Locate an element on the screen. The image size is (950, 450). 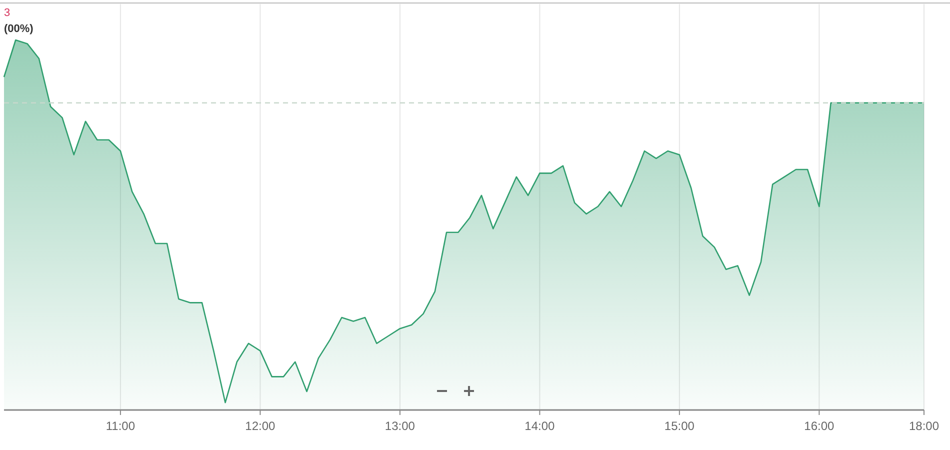
x-tick-label: 15:00 is located at coordinates (679, 426).